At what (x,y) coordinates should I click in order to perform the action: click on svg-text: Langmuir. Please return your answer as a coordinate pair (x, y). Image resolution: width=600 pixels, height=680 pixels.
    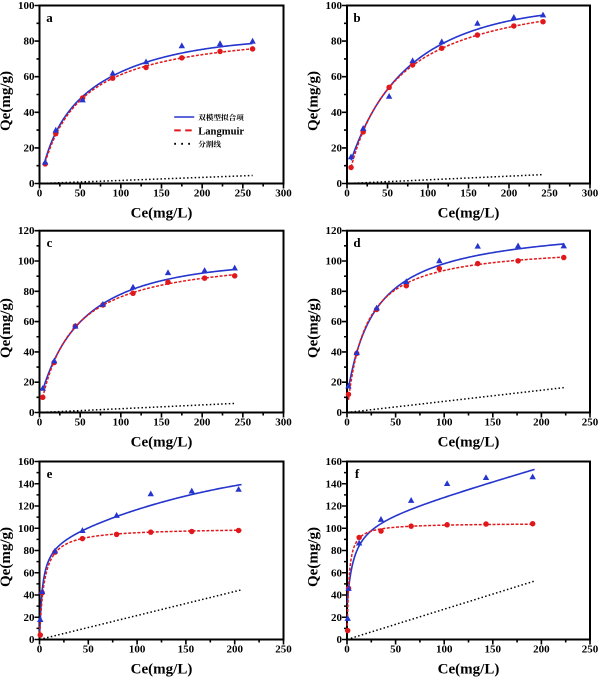
    Looking at the image, I should click on (221, 131).